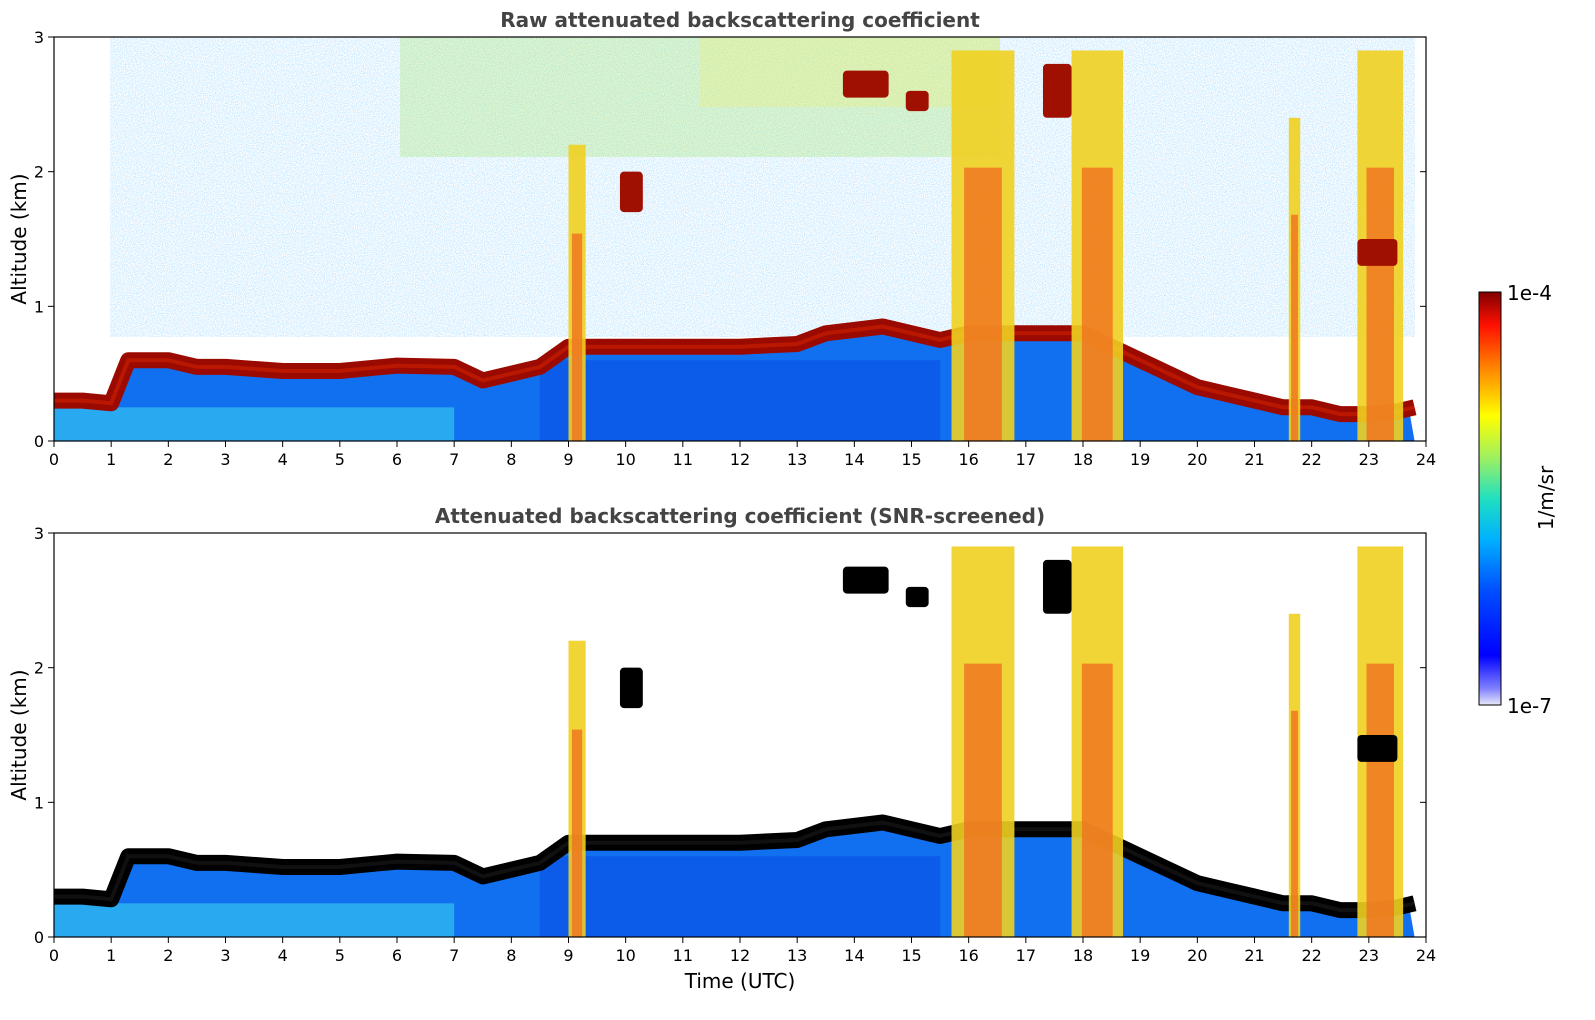  What do you see at coordinates (19, 238) in the screenshot?
I see `ylabel-raw: Altitude (km)` at bounding box center [19, 238].